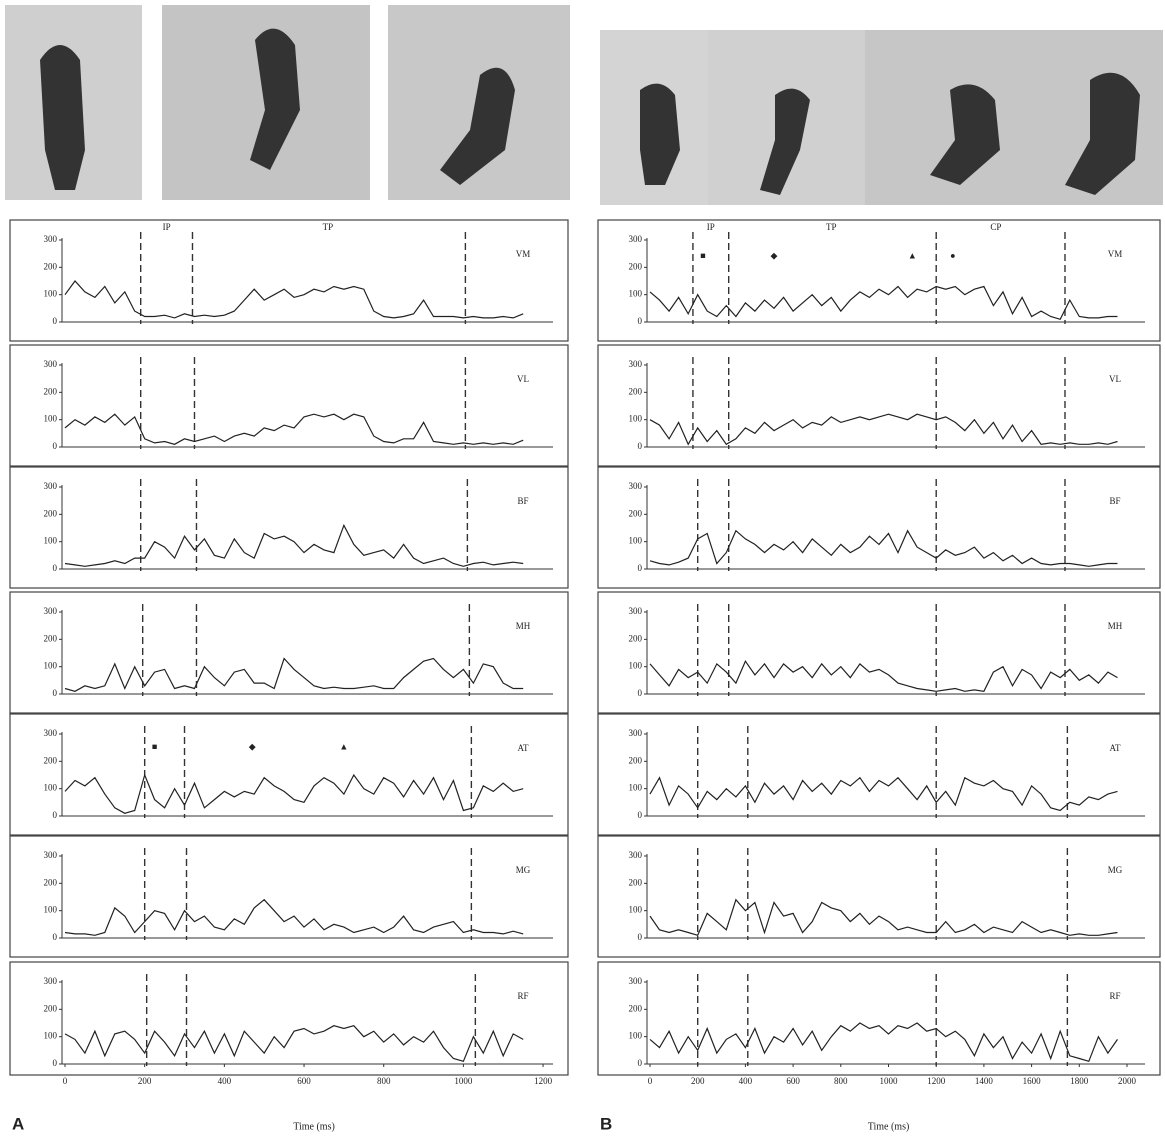  Describe the element at coordinates (1116, 748) in the screenshot. I see `muscle-label: AT` at that location.